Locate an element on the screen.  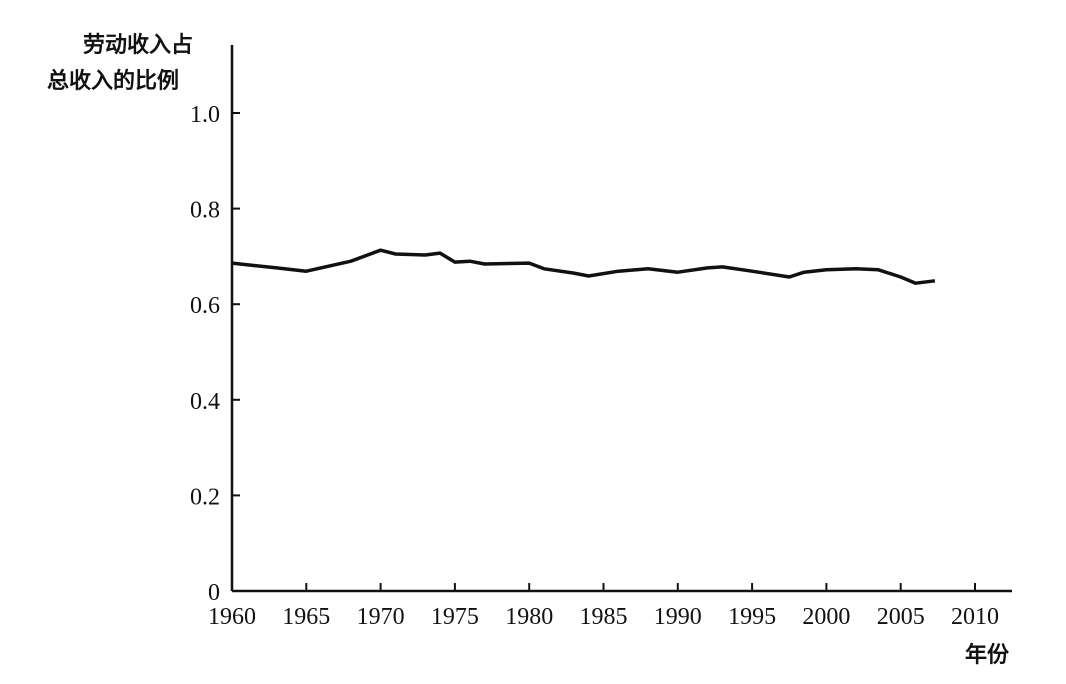
y-tick-label: 0 is located at coordinates (214, 593).